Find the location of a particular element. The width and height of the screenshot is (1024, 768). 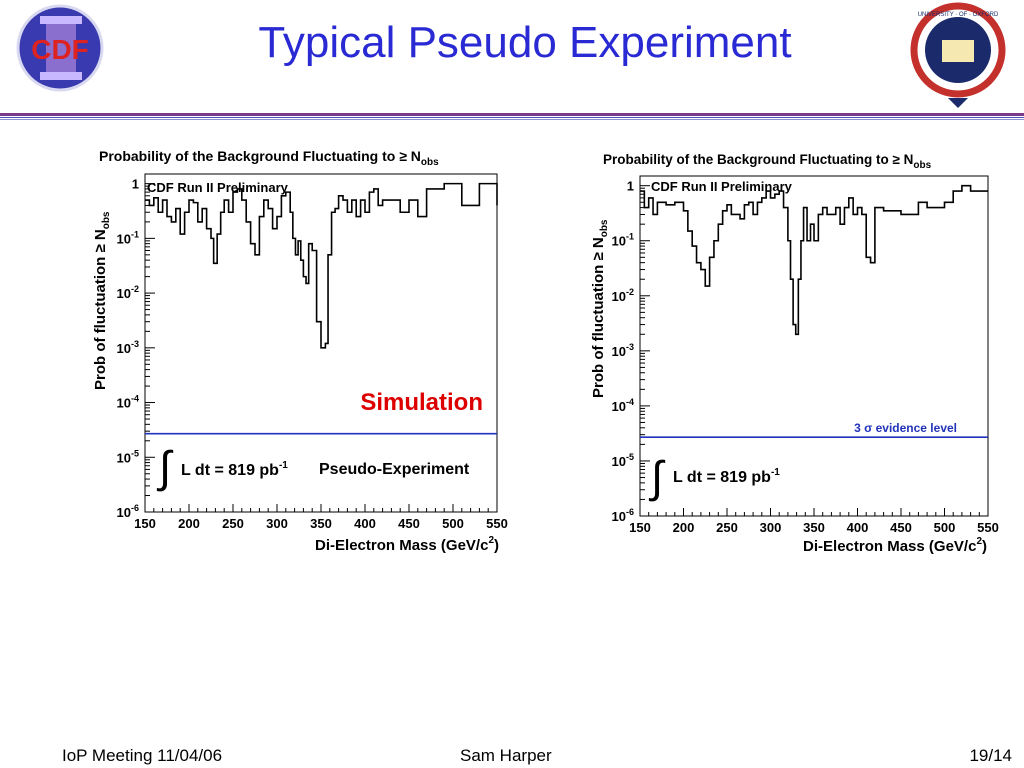

evidence-level-label: 3 σ evidence level is located at coordinates (905, 428).